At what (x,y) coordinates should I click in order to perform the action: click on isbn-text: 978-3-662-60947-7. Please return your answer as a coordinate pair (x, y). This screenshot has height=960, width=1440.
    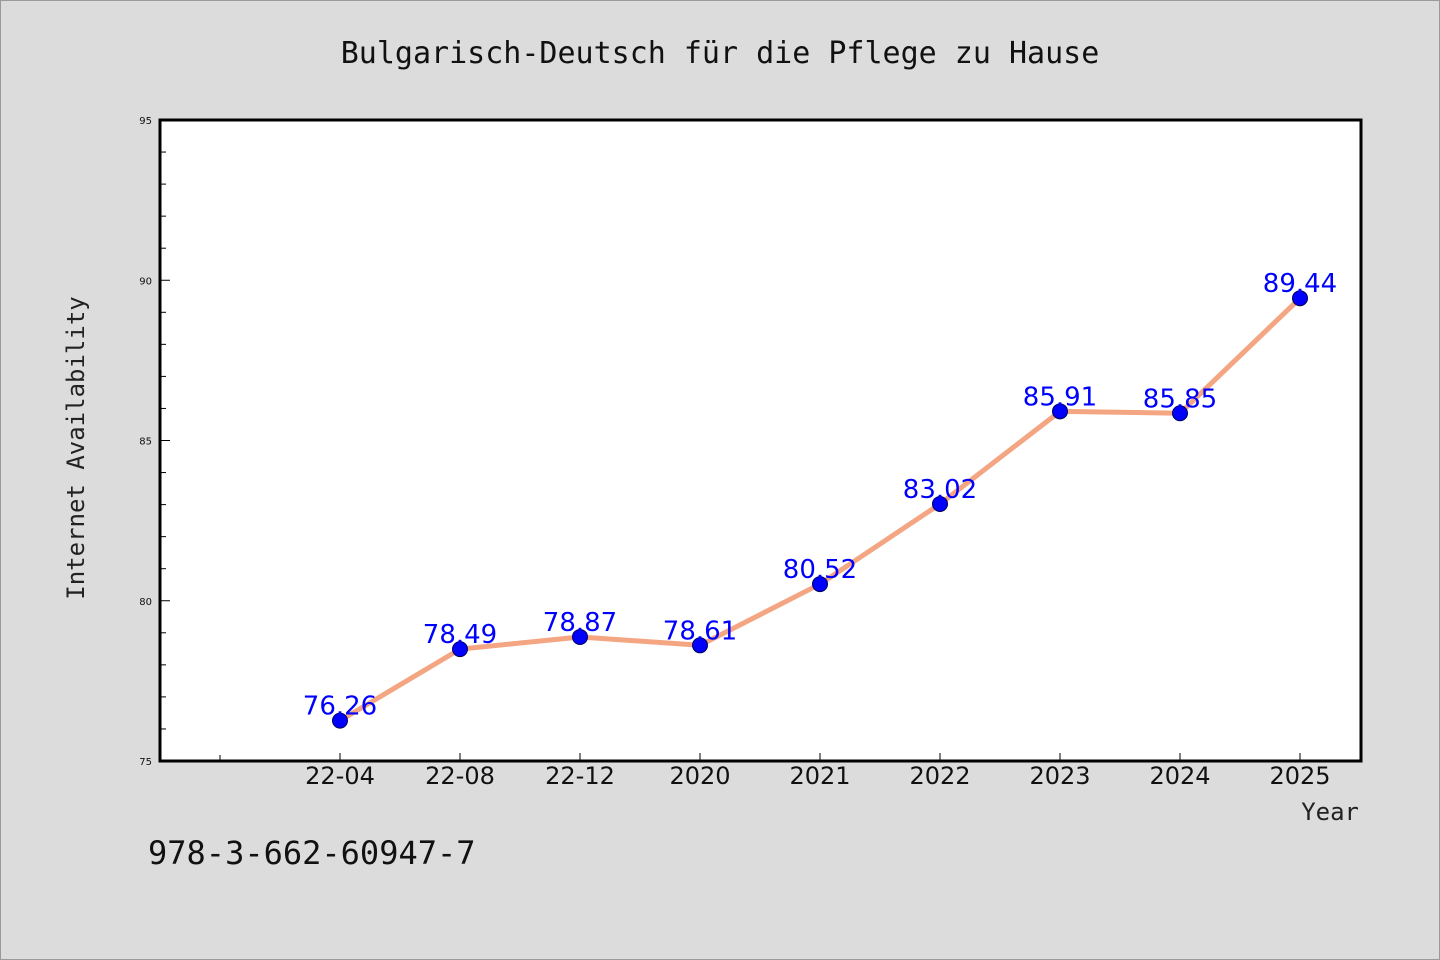
    Looking at the image, I should click on (312, 853).